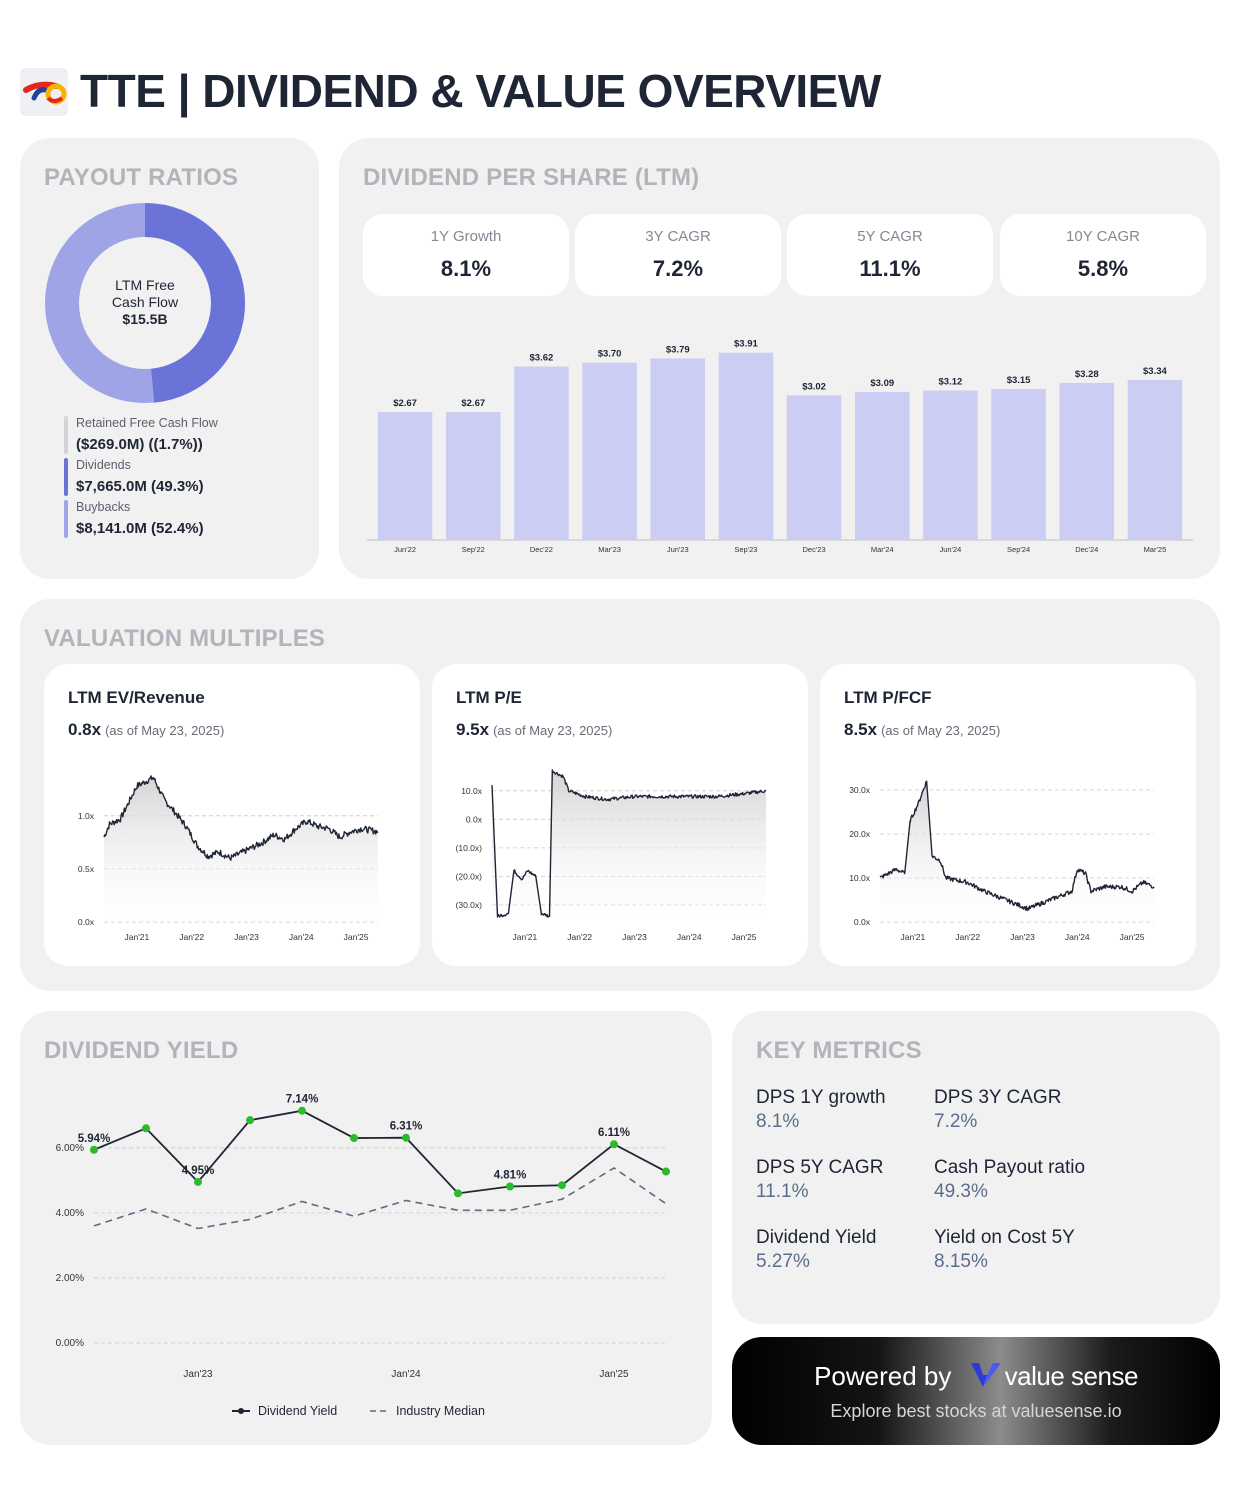 This screenshot has height=1510, width=1240. What do you see at coordinates (473, 549) in the screenshot?
I see `x-tick-label: Sep'22` at bounding box center [473, 549].